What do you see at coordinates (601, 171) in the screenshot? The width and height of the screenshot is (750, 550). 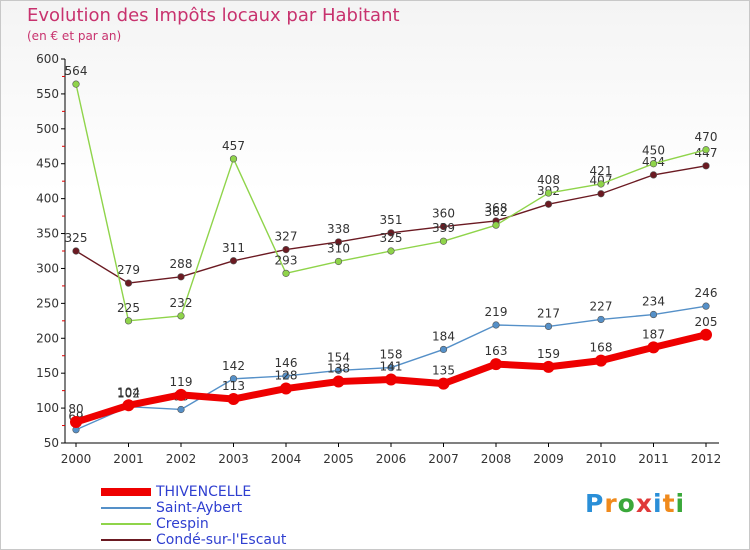 I see `data-label-crespin: 421` at bounding box center [601, 171].